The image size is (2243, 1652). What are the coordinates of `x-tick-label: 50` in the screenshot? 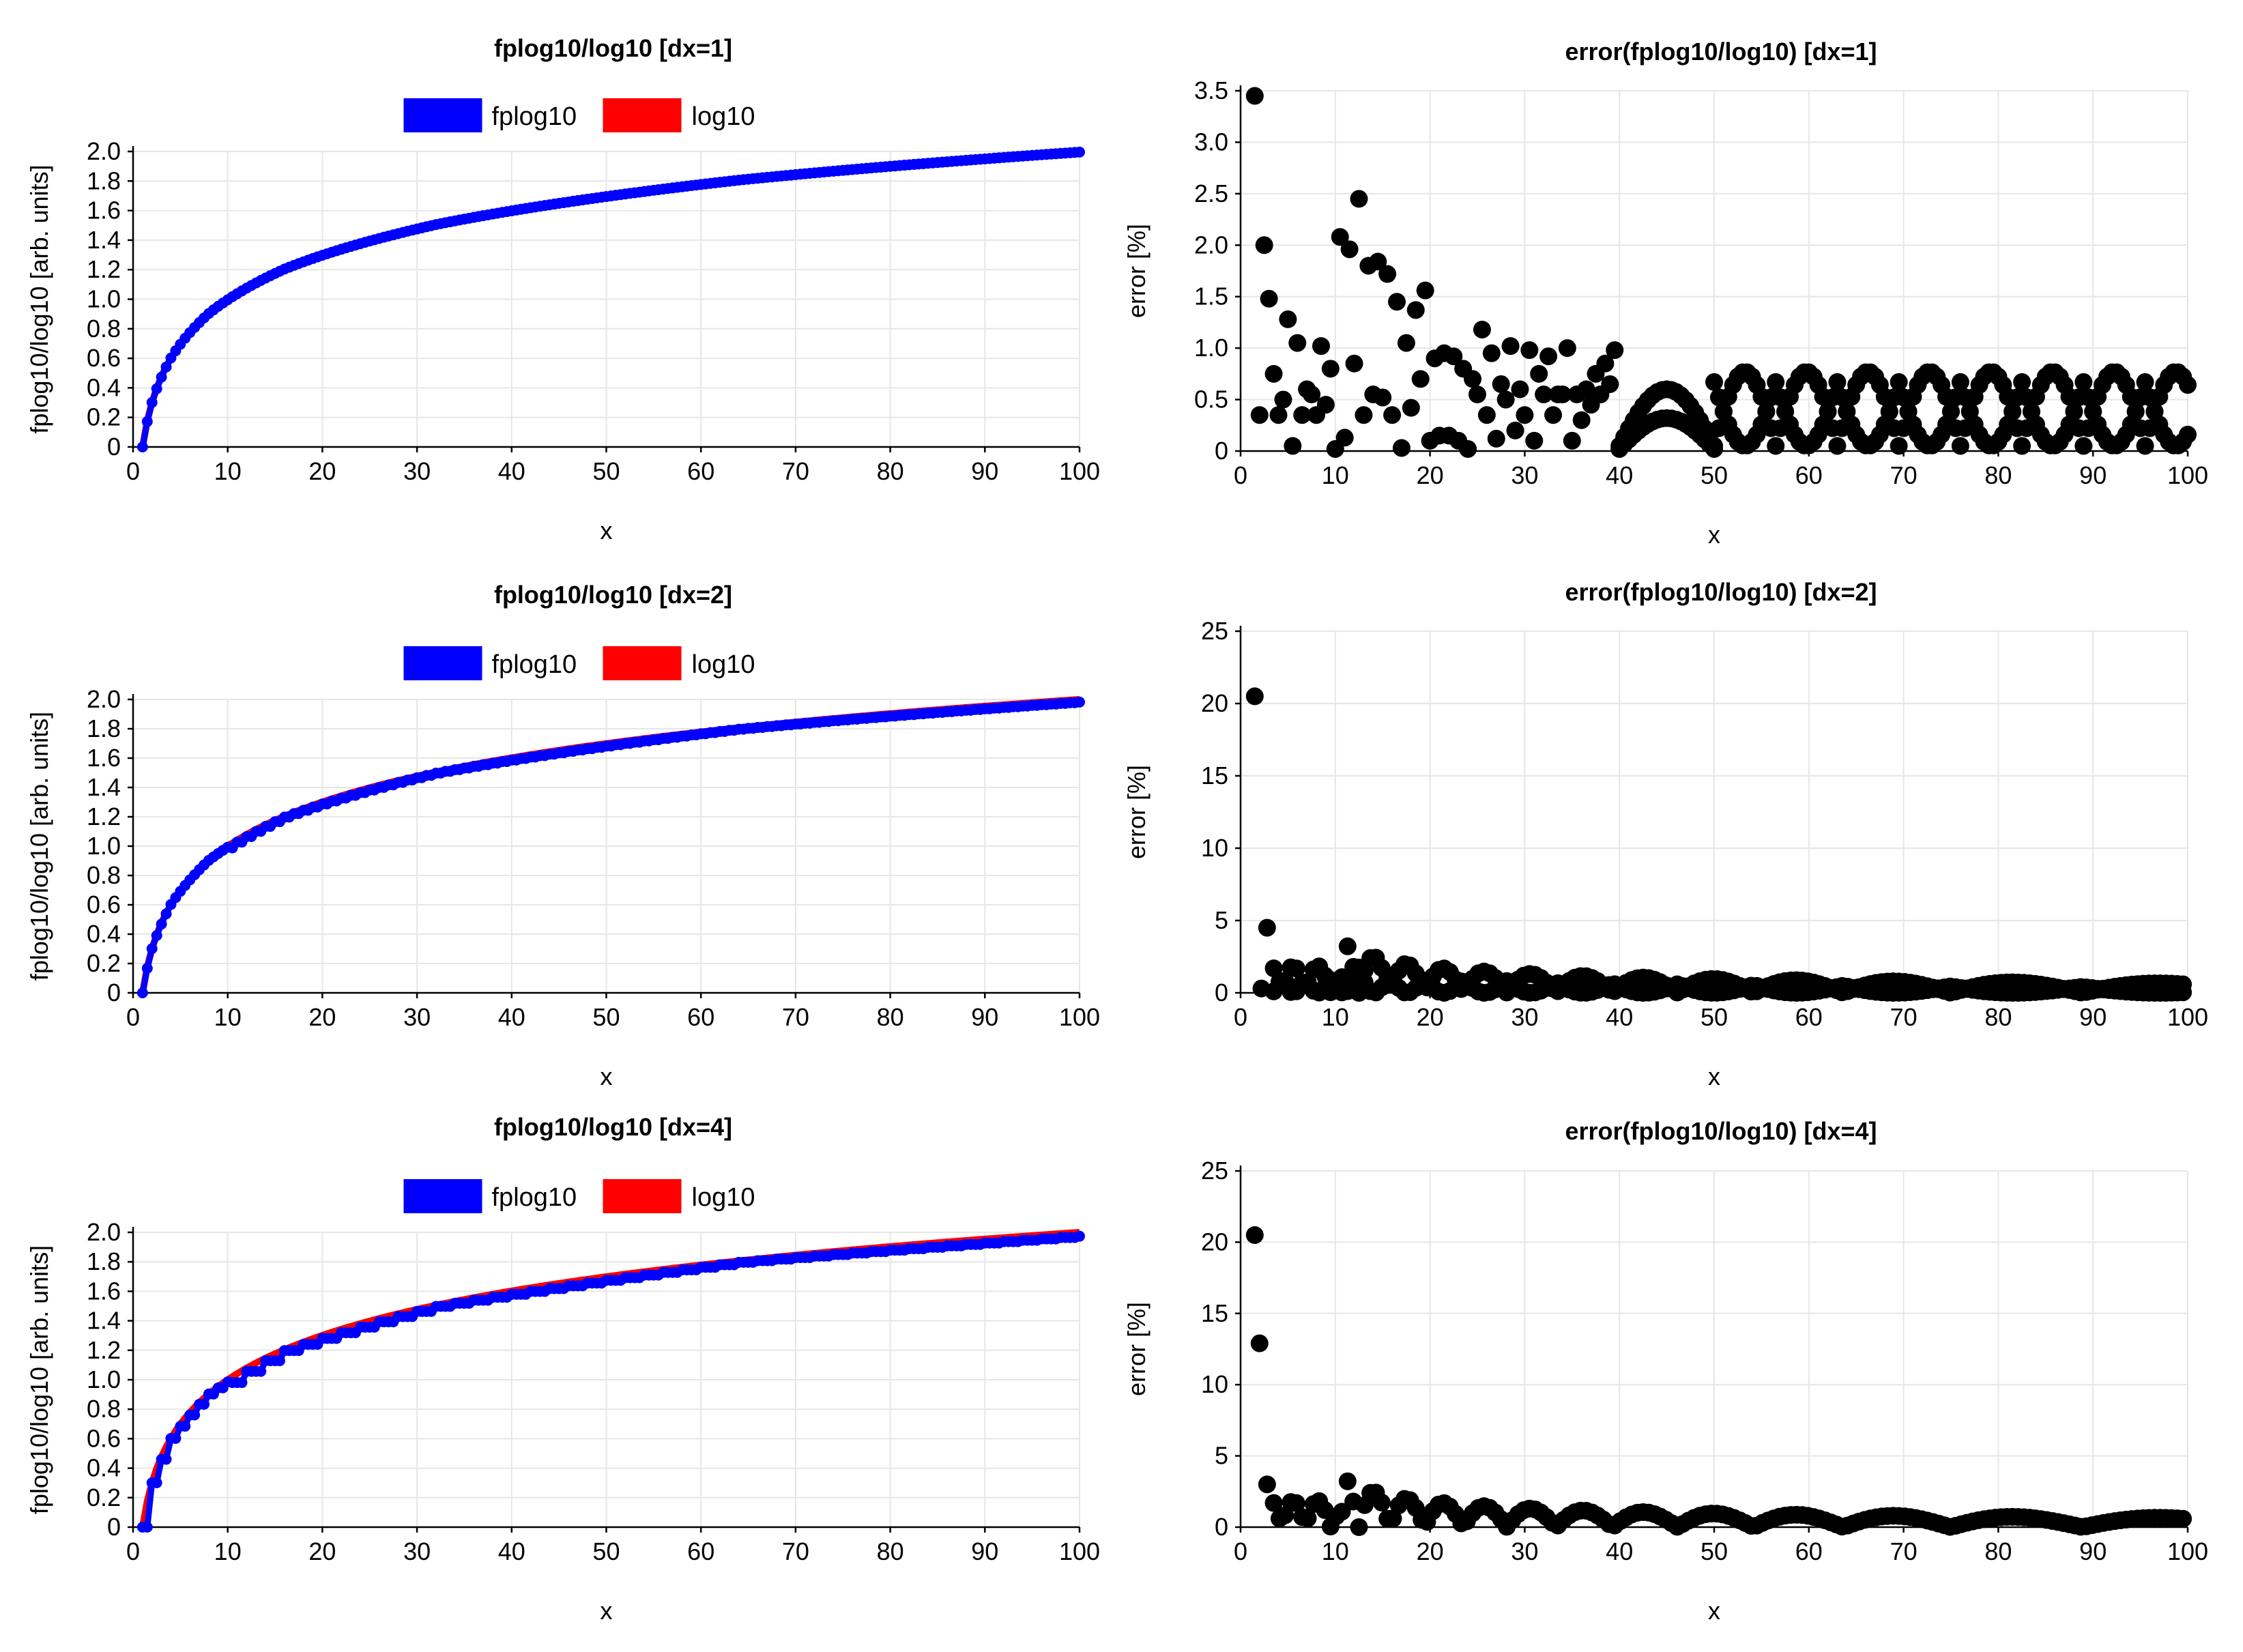 It's located at (1714, 1551).